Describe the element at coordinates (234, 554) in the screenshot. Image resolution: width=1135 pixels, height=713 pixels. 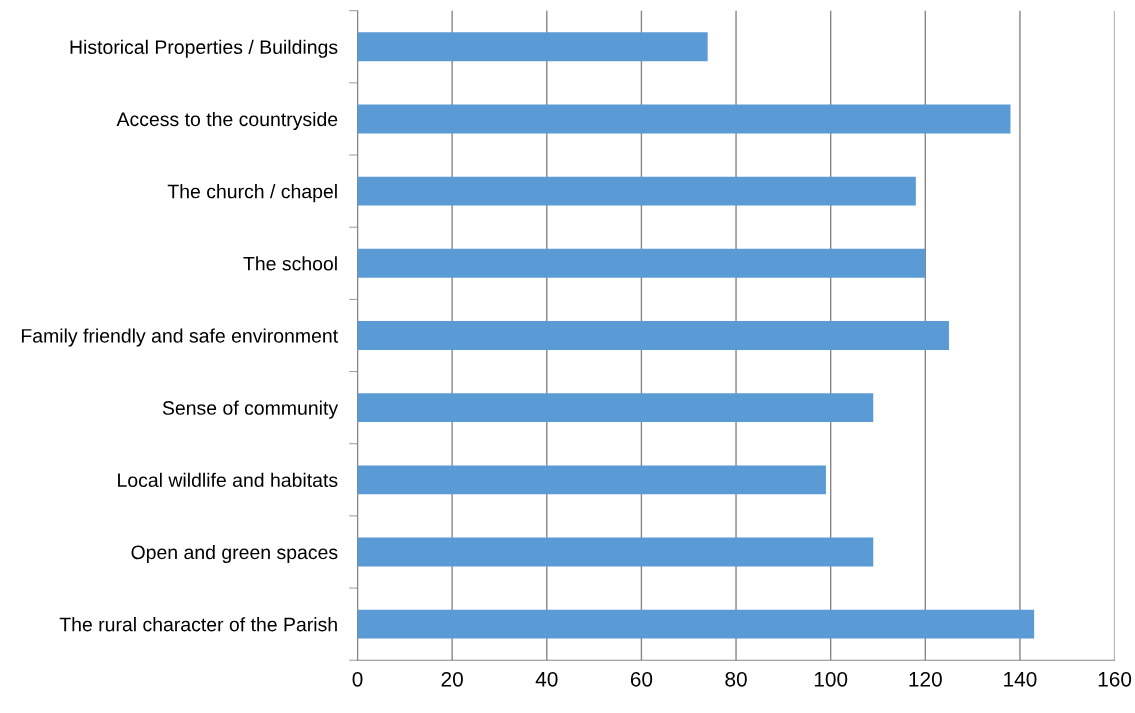
I see `y-tick-label: Open and green spaces` at that location.